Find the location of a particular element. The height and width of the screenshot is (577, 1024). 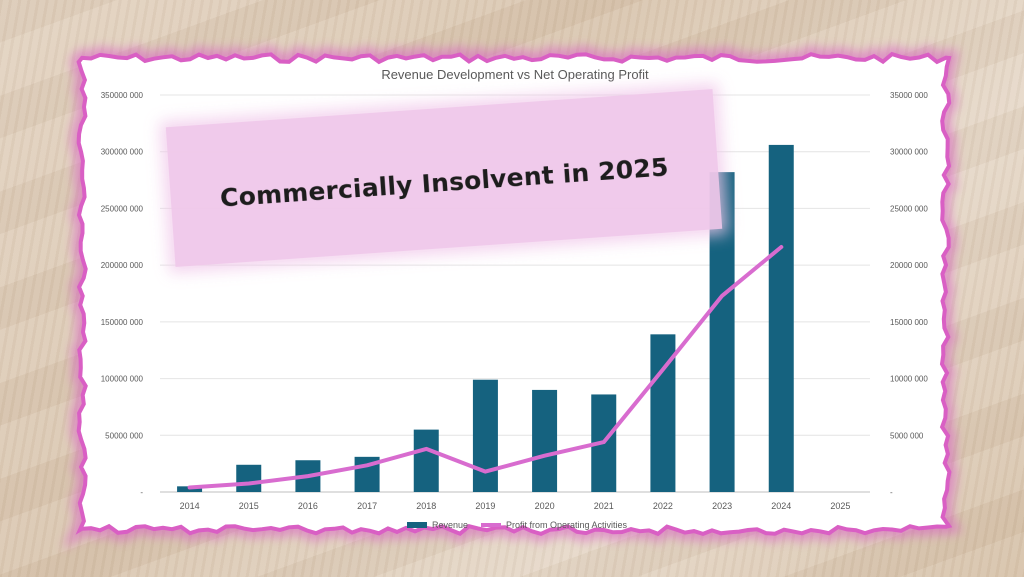

x-tick-label: 2025 is located at coordinates (840, 506).